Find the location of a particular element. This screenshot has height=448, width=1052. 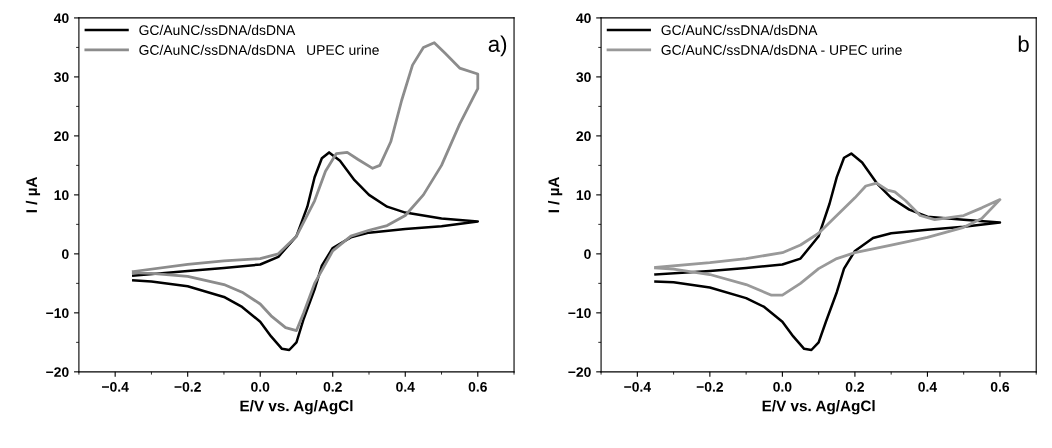

legend-label: GC/AuNC/ssDNA/dsDNA - UPEC urine is located at coordinates (781, 49).